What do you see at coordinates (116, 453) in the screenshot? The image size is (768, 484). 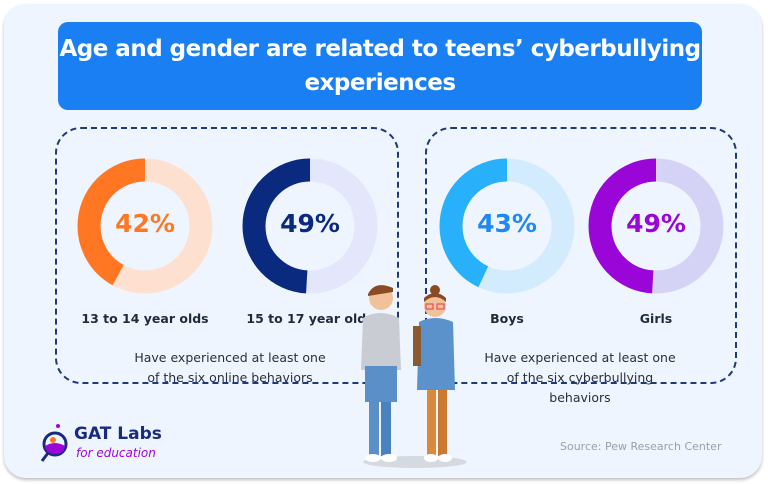 I see `logo-tagline: for education` at bounding box center [116, 453].